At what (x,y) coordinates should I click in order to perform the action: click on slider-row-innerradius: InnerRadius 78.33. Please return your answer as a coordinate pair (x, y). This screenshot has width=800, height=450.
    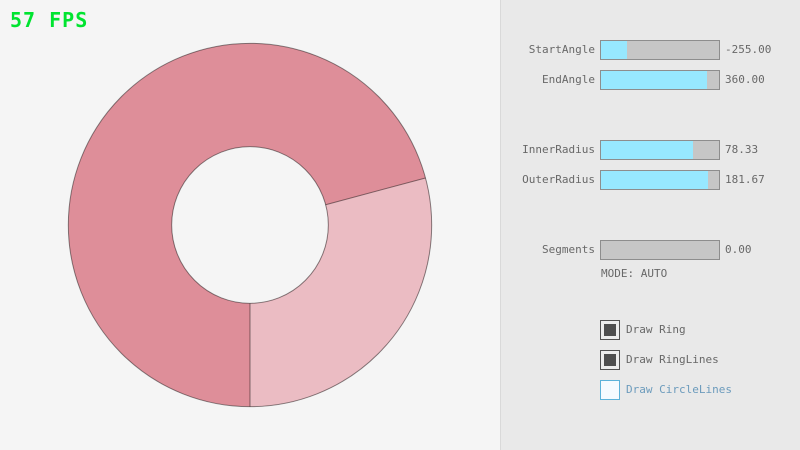
    Looking at the image, I should click on (650, 150).